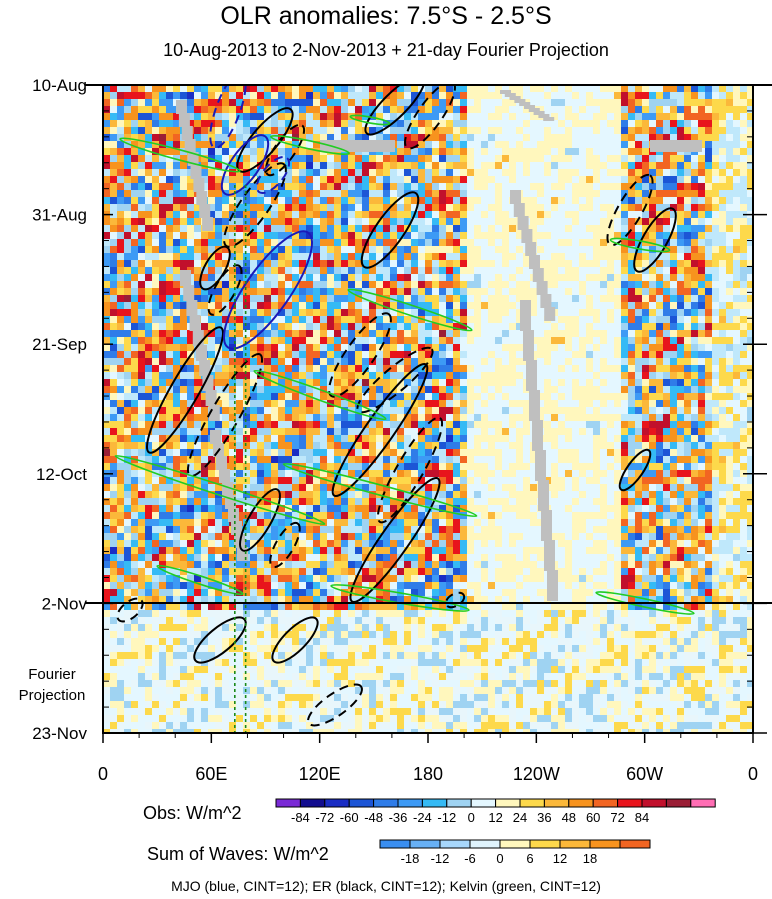 The image size is (772, 899). I want to click on sow-cb-level-4: 6, so click(529, 858).